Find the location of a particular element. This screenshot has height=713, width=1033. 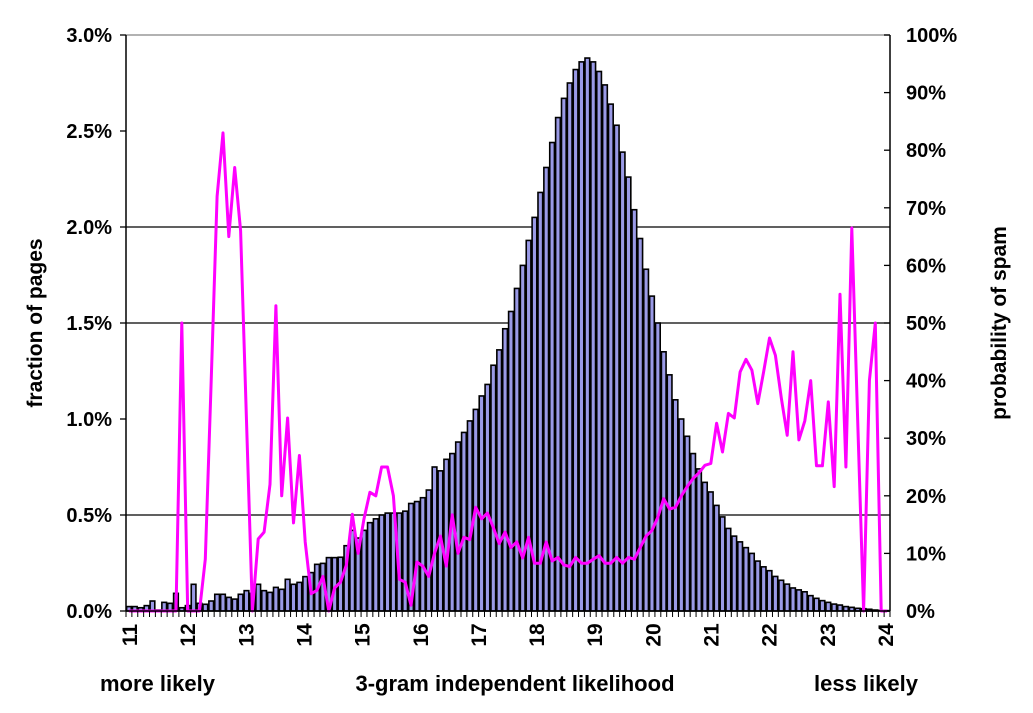

y-axis-title: fraction of pages is located at coordinates (35, 322).